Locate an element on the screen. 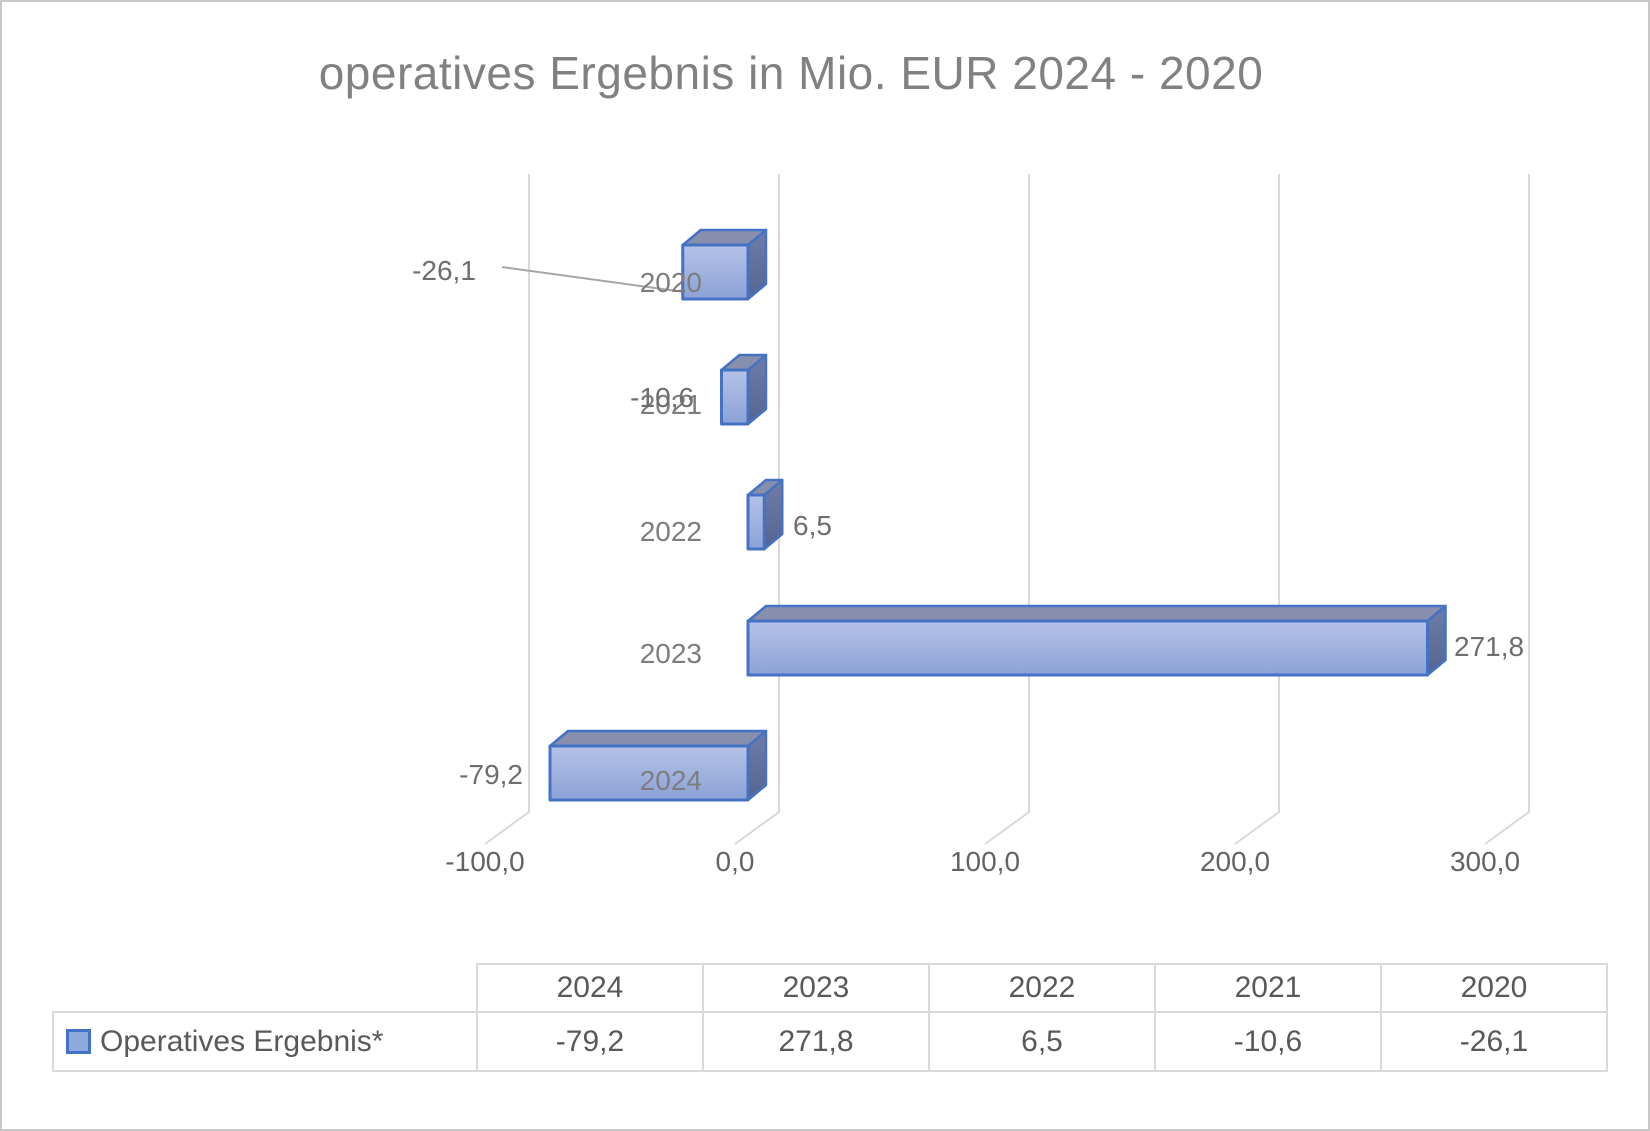  gridline-100,0 is located at coordinates (1007, 509).